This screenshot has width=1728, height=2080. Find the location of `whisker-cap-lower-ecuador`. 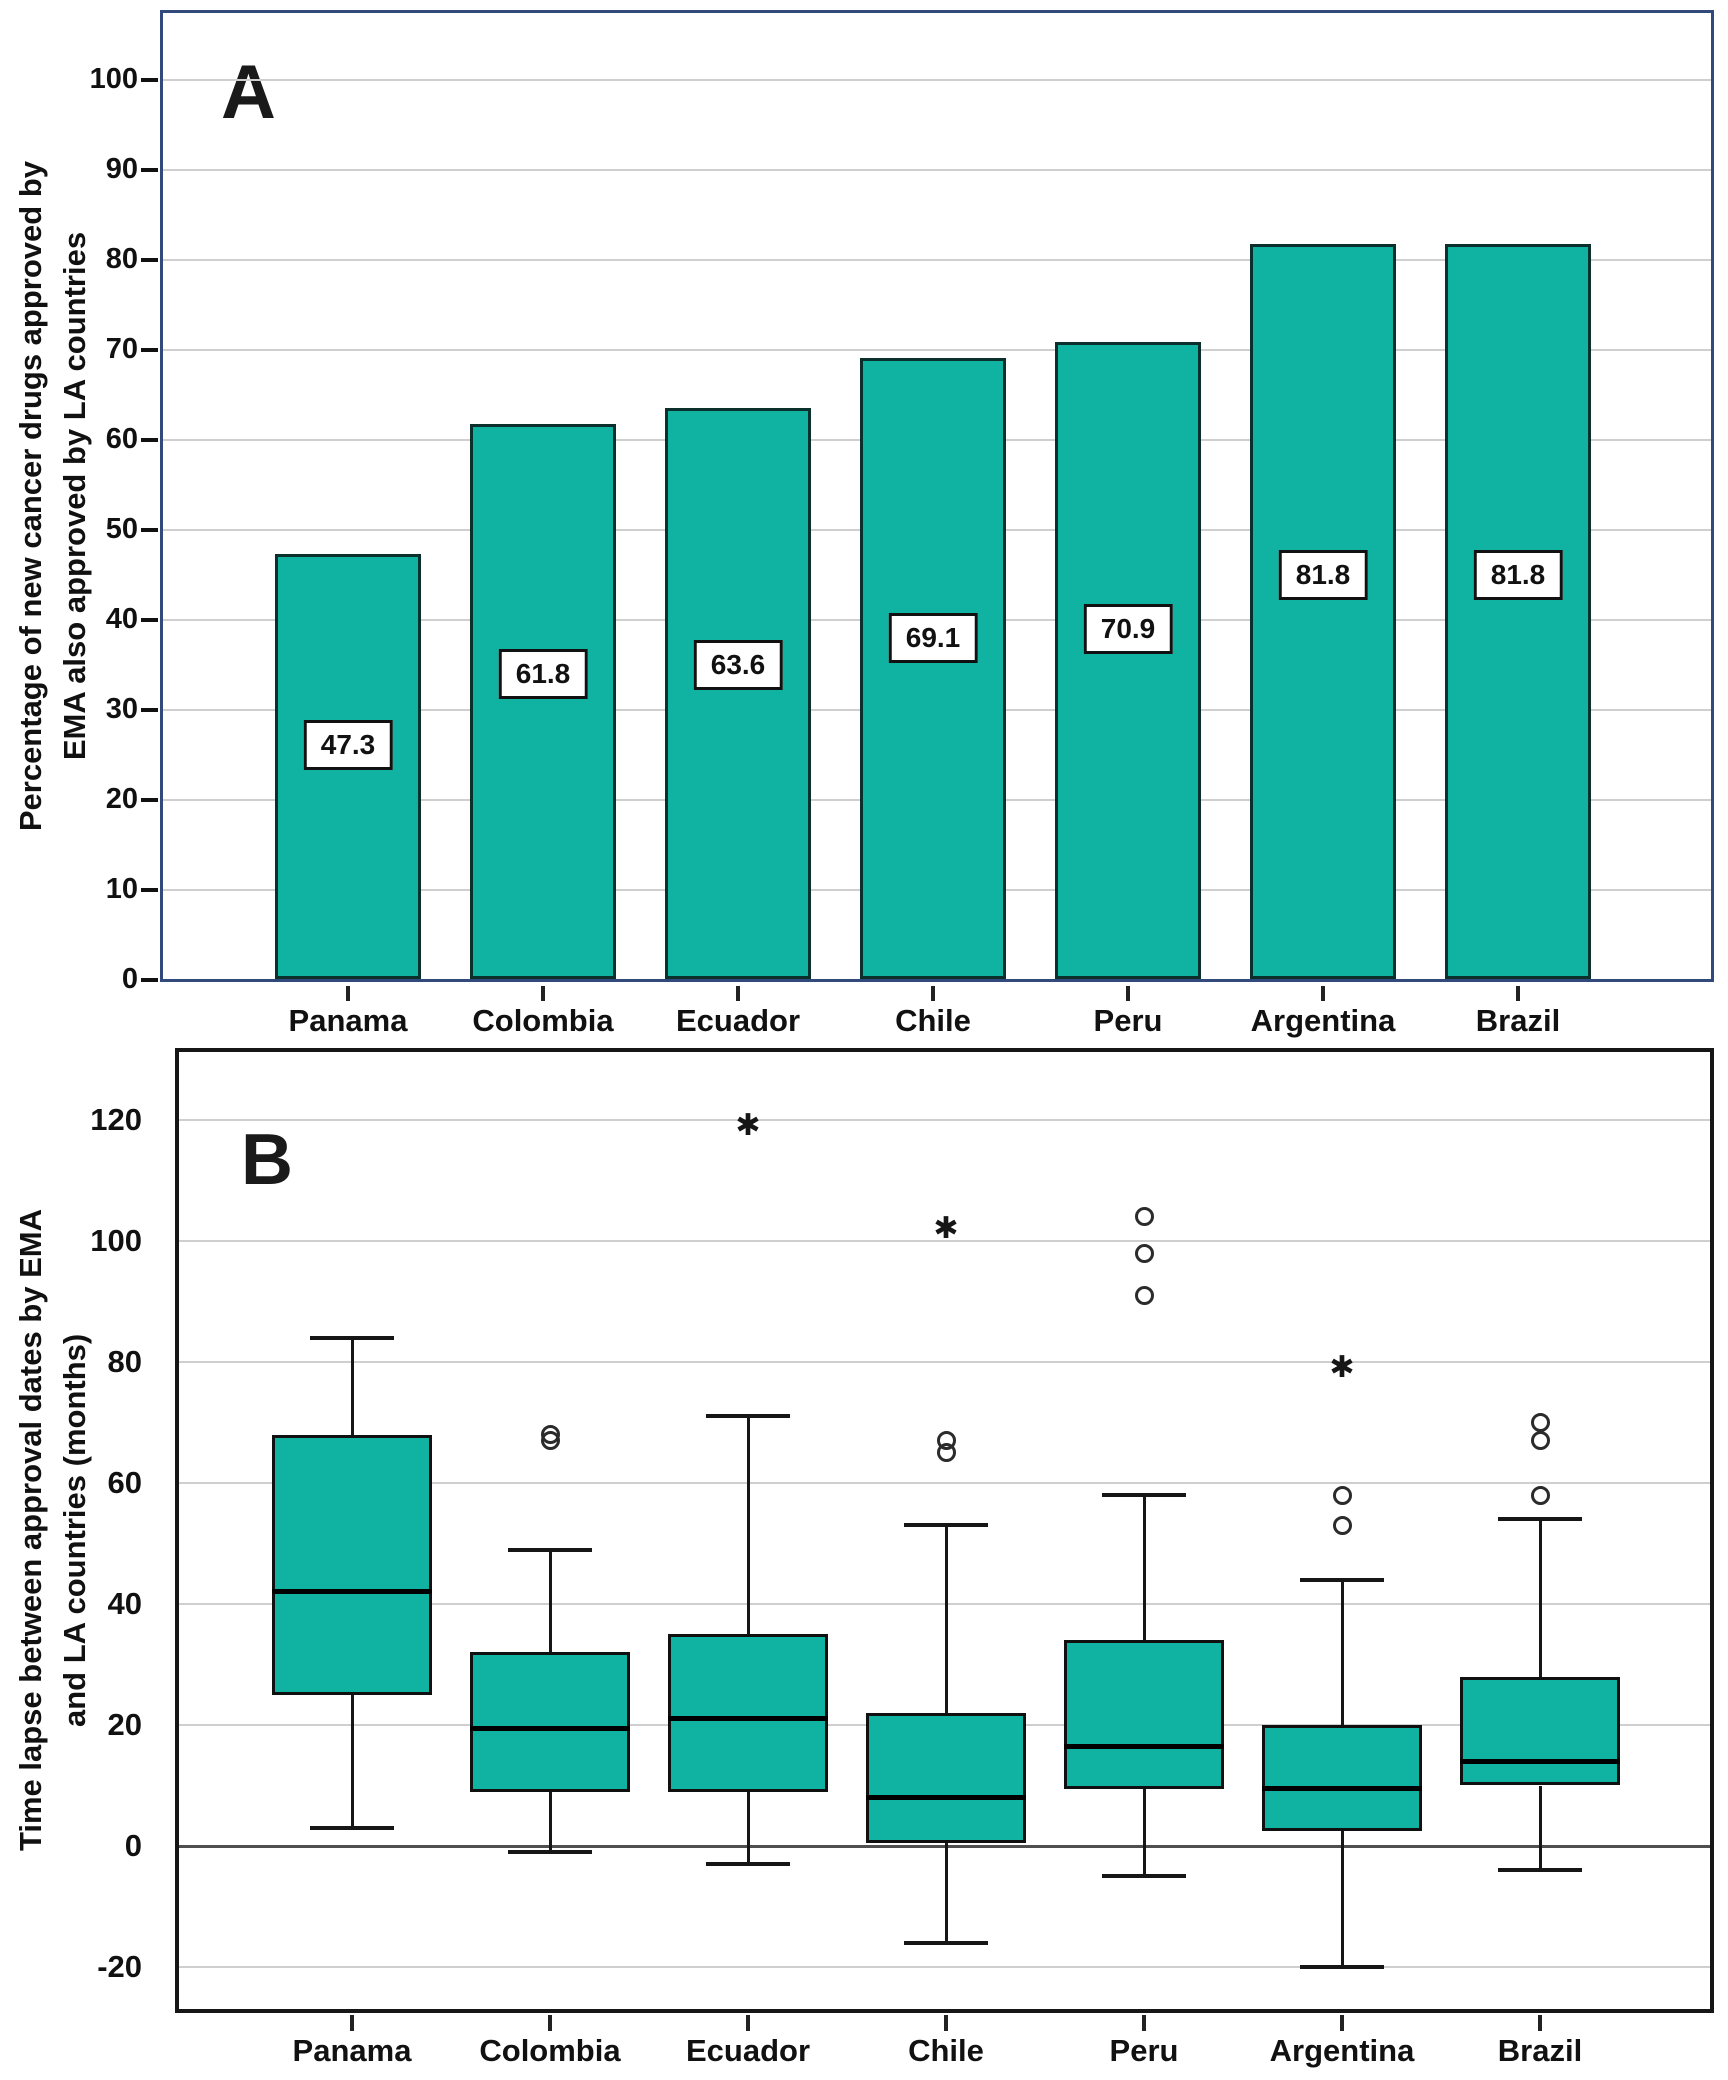

whisker-cap-lower-ecuador is located at coordinates (748, 1864).